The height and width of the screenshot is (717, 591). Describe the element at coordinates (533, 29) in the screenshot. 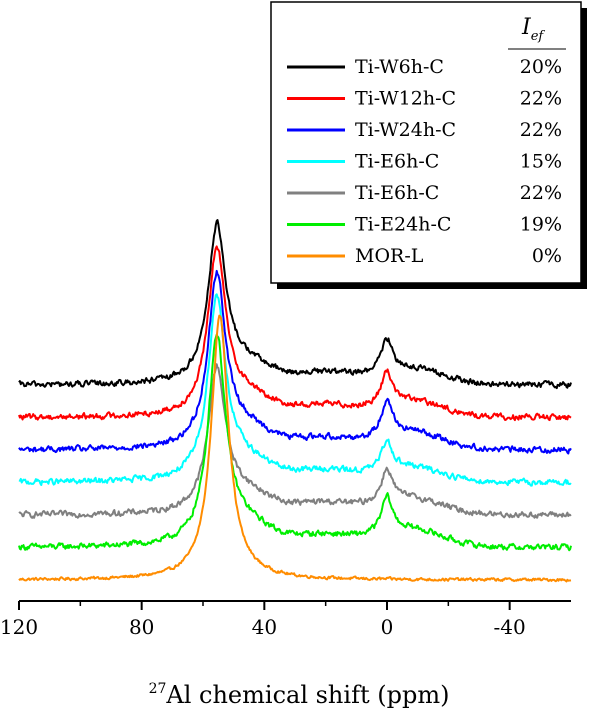

I see `legend-header: Ief` at that location.